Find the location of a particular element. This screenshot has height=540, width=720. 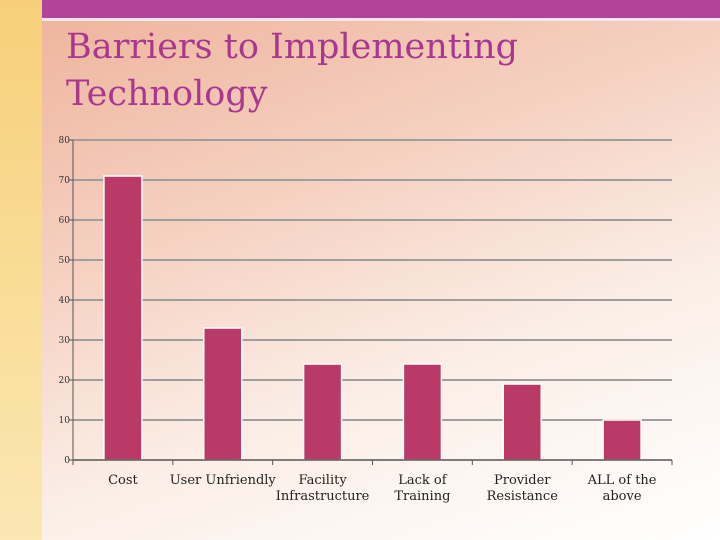

category-label: Lack of Training is located at coordinates (422, 488).